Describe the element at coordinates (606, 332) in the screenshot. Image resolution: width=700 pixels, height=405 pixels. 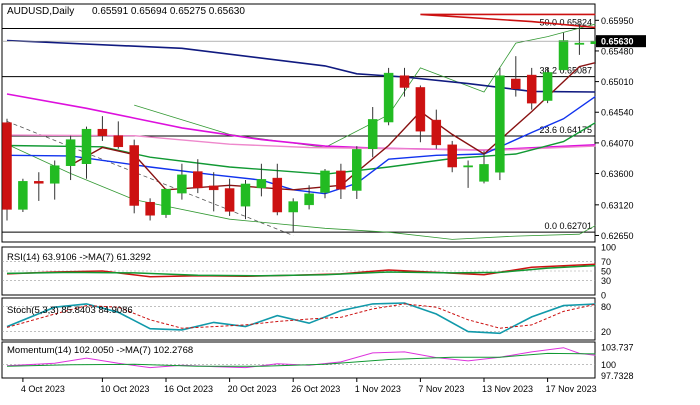
I see `stoch-tick-label: 20` at that location.